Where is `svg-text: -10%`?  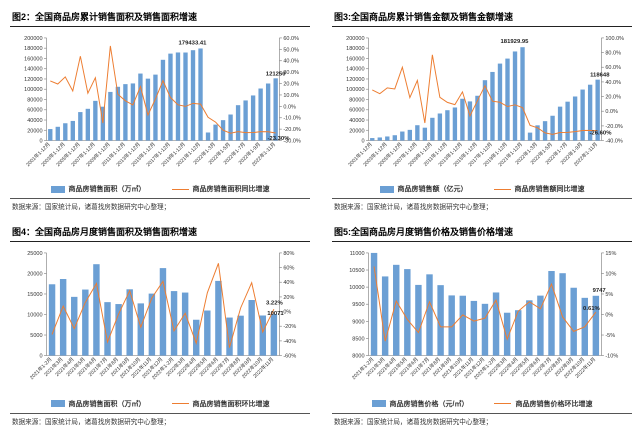 svg-text: -10% is located at coordinates (611, 356).